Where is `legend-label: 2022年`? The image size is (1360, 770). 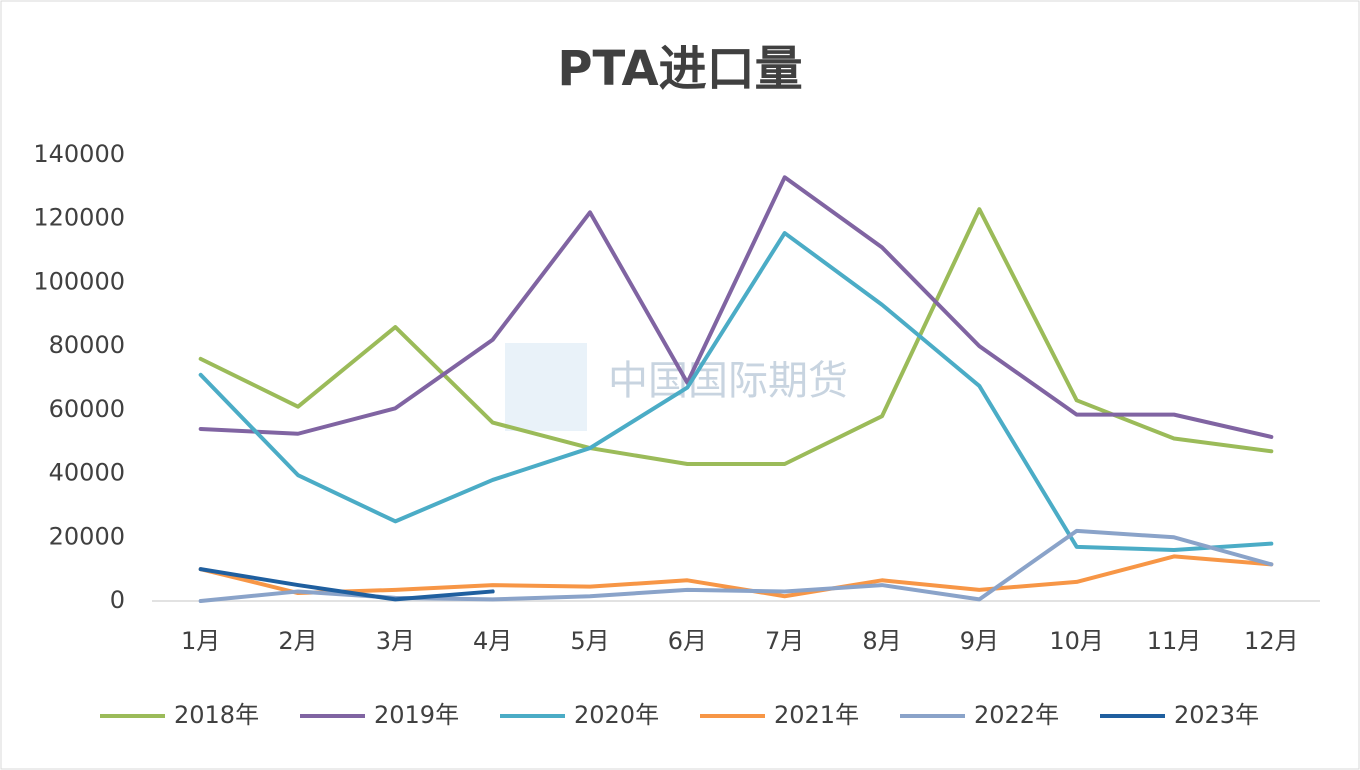
legend-label: 2022年 is located at coordinates (1016, 715).